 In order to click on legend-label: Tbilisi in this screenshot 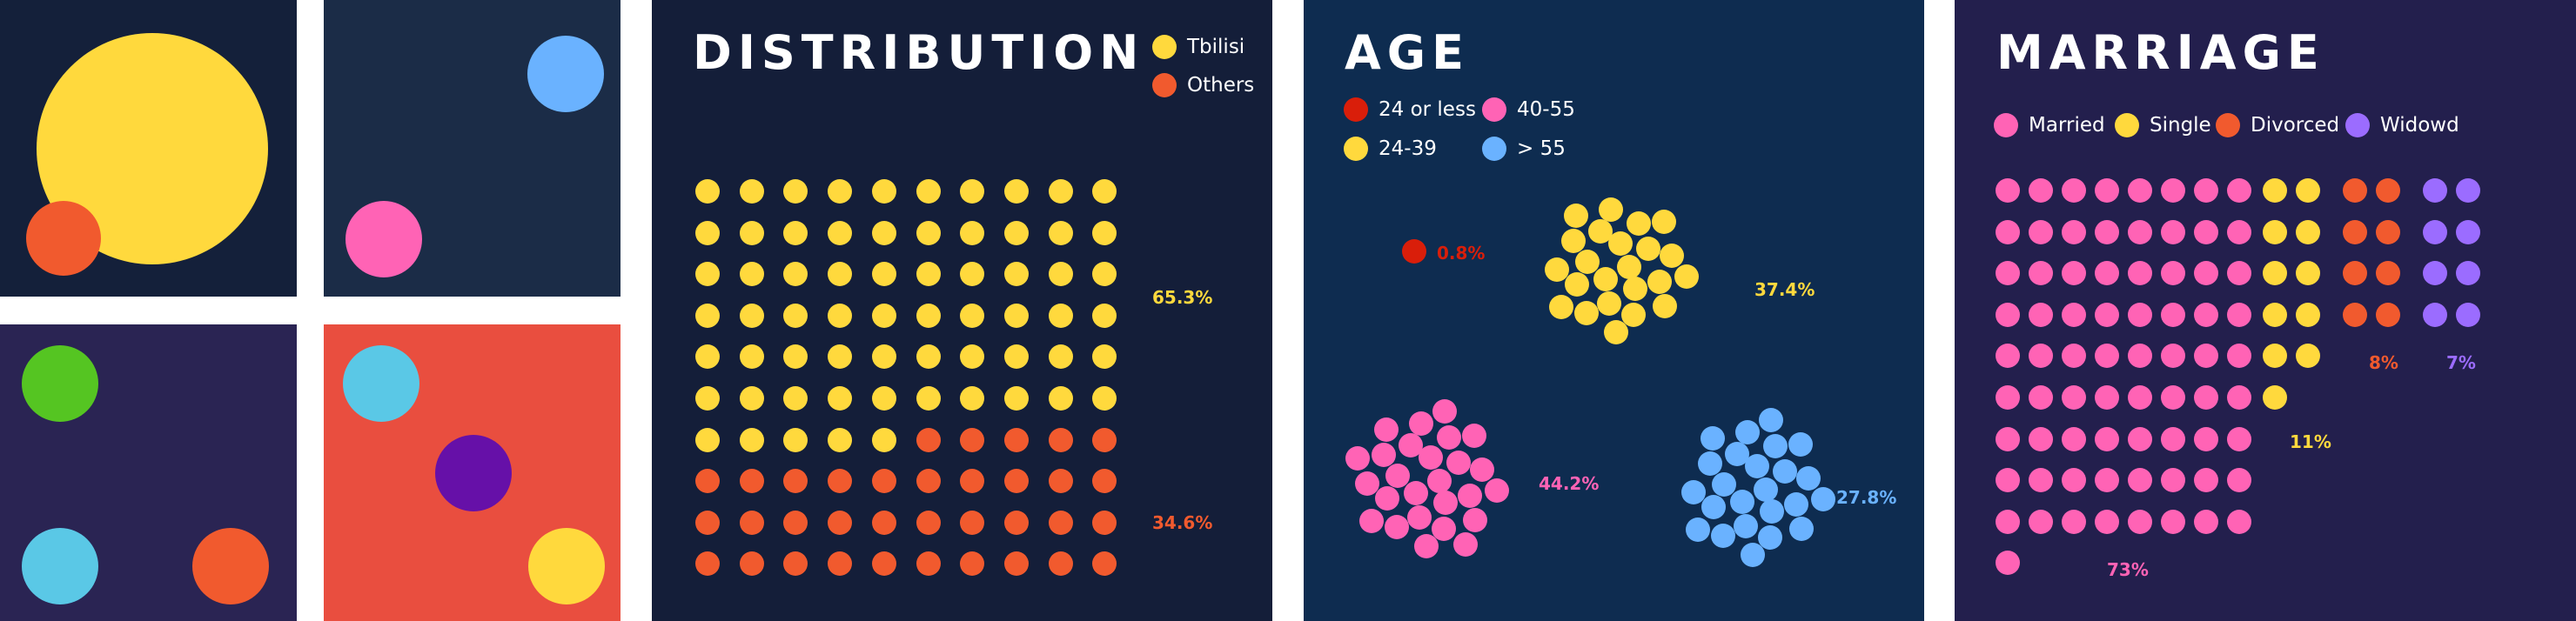, I will do `click(1216, 47)`.